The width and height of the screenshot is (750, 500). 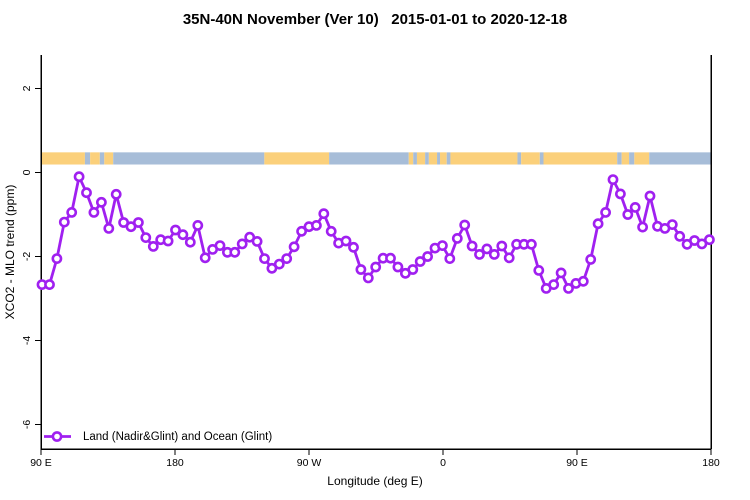 What do you see at coordinates (57, 436) in the screenshot?
I see `legend-line-marker-icon` at bounding box center [57, 436].